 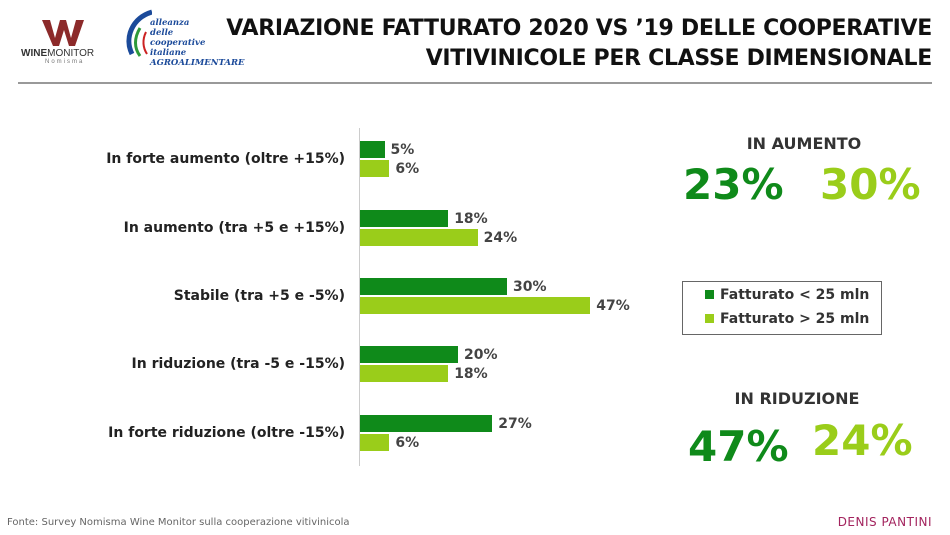 What do you see at coordinates (870, 184) in the screenshot?
I see `kpi-up-large: 30%` at bounding box center [870, 184].